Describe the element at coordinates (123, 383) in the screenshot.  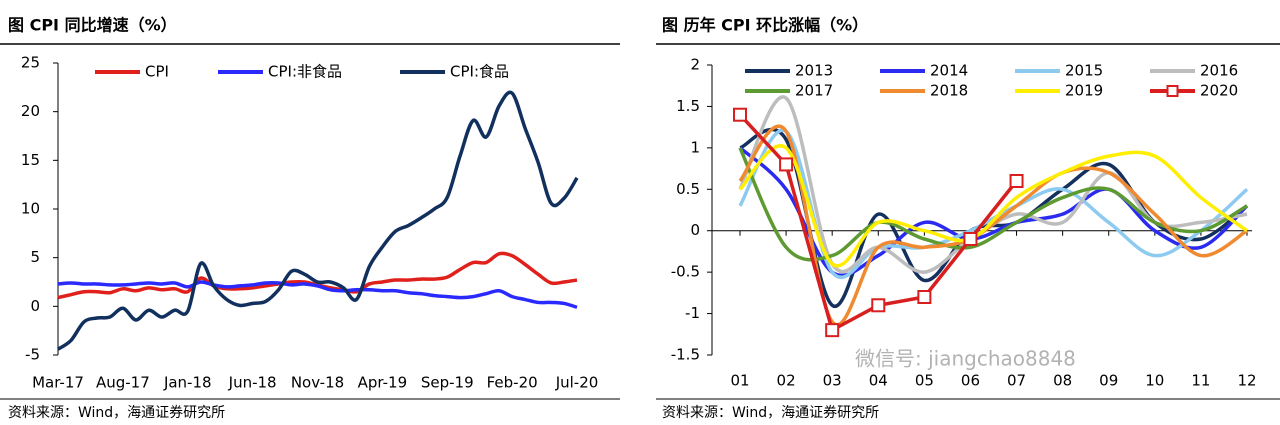
I see `x-tick-label: Aug-17` at that location.